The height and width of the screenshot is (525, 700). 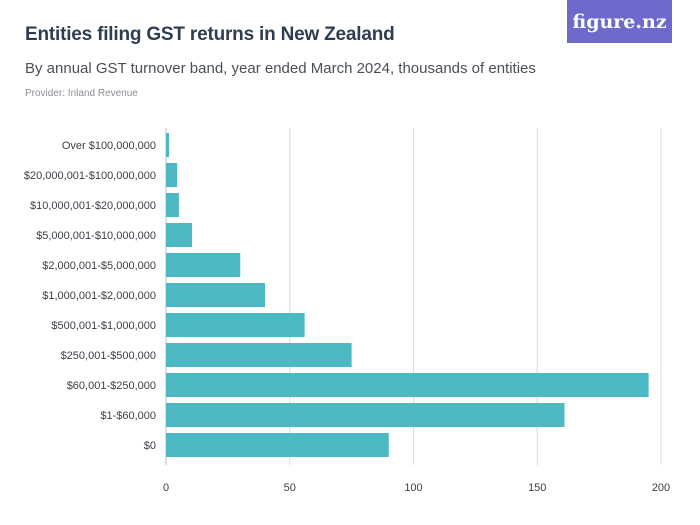 What do you see at coordinates (108, 356) in the screenshot?
I see `category-label: $250,001-$500,000` at bounding box center [108, 356].